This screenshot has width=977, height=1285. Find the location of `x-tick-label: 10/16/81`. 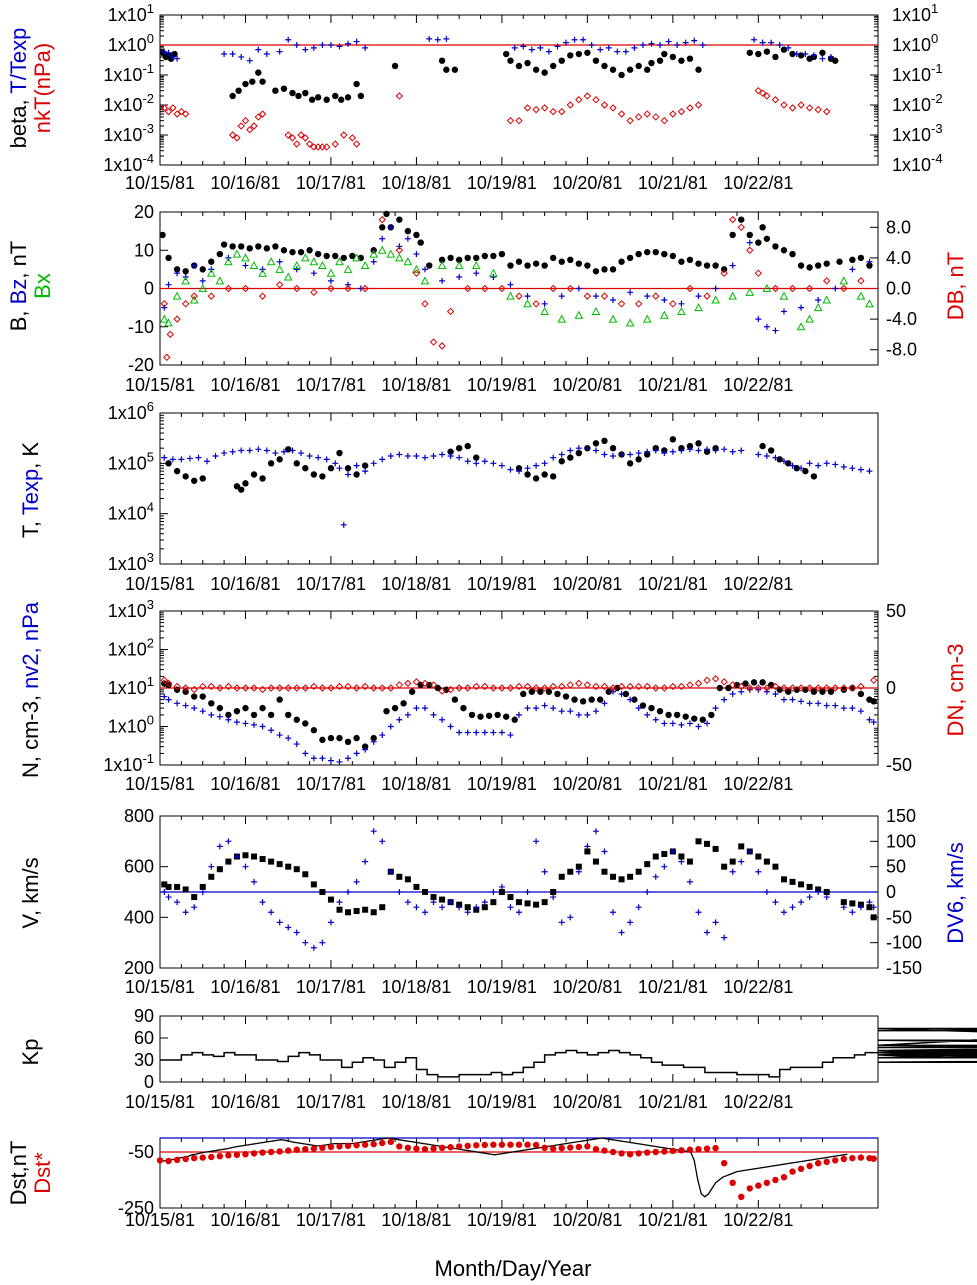

x-tick-label: 10/16/81 is located at coordinates (245, 584).